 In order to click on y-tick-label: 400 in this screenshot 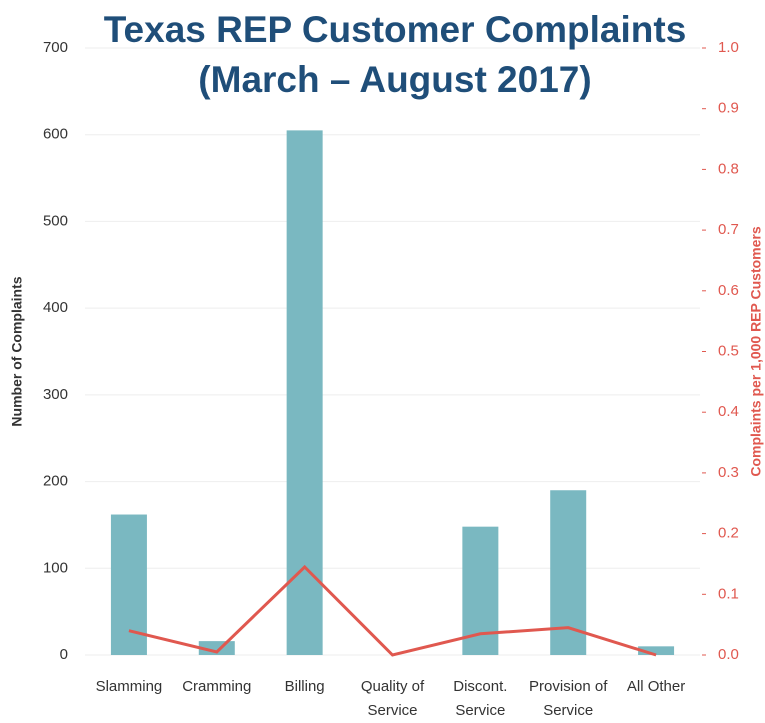, I will do `click(55, 307)`.